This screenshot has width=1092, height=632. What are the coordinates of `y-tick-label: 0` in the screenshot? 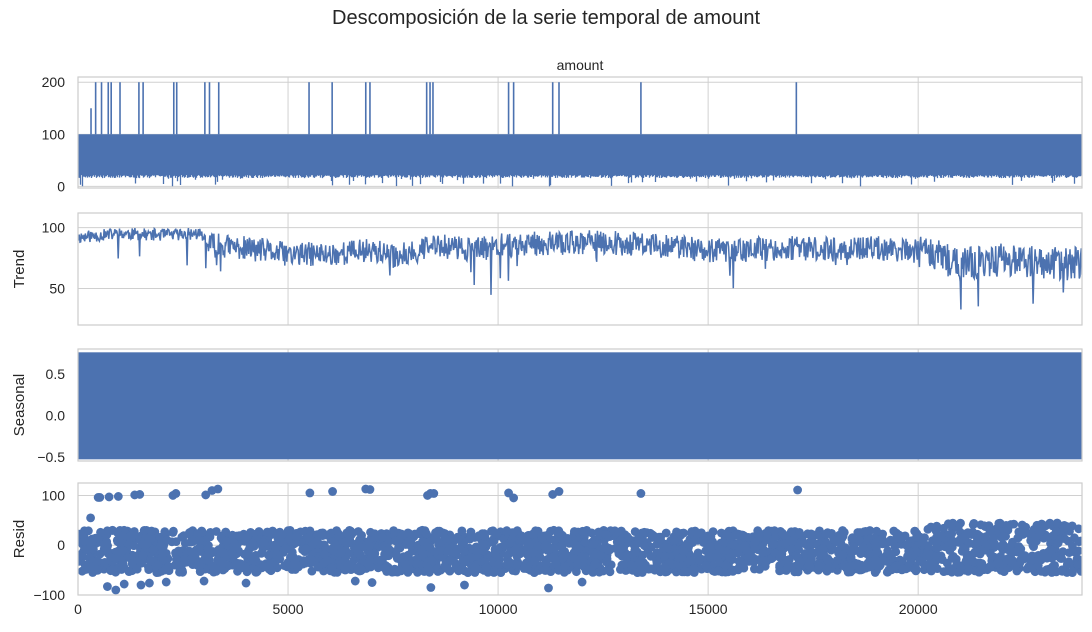 It's located at (61, 545).